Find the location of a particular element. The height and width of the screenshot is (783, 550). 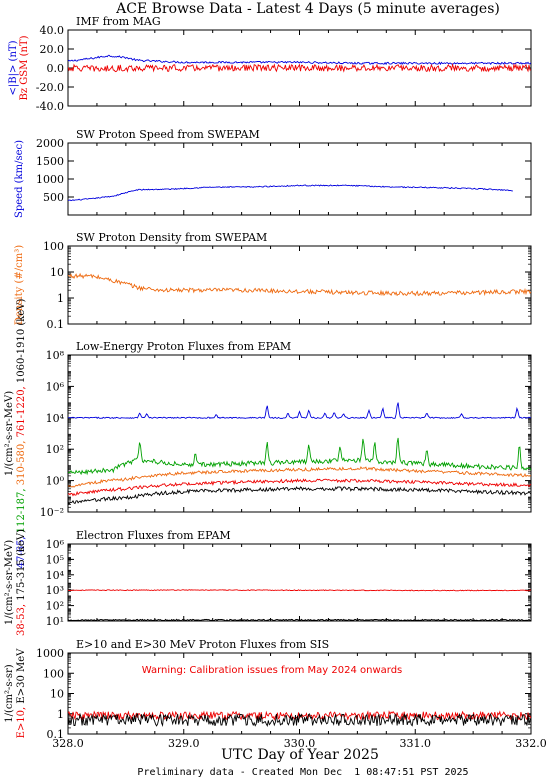

y-tick-label: 10⁸ is located at coordinates (55, 355).